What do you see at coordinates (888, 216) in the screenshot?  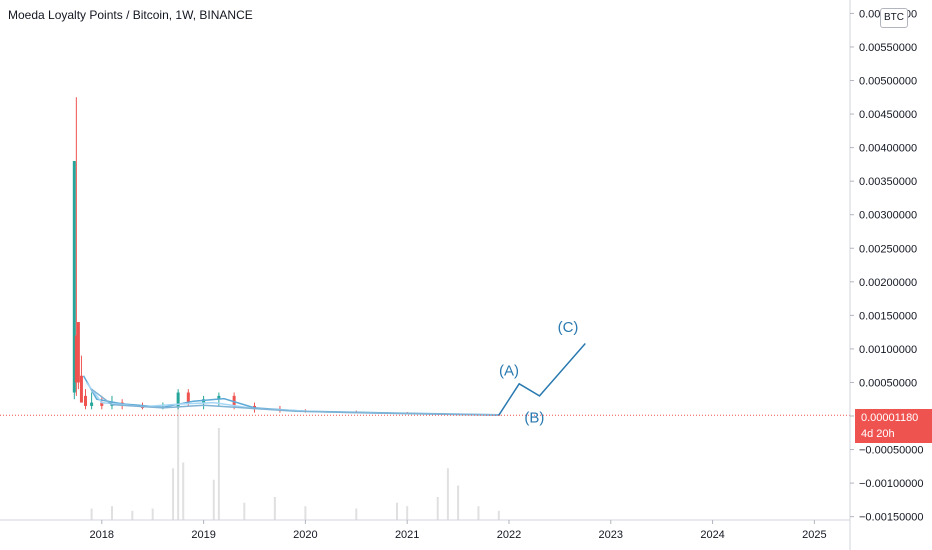 I see `price-tick-label: 0.00300000` at bounding box center [888, 216].